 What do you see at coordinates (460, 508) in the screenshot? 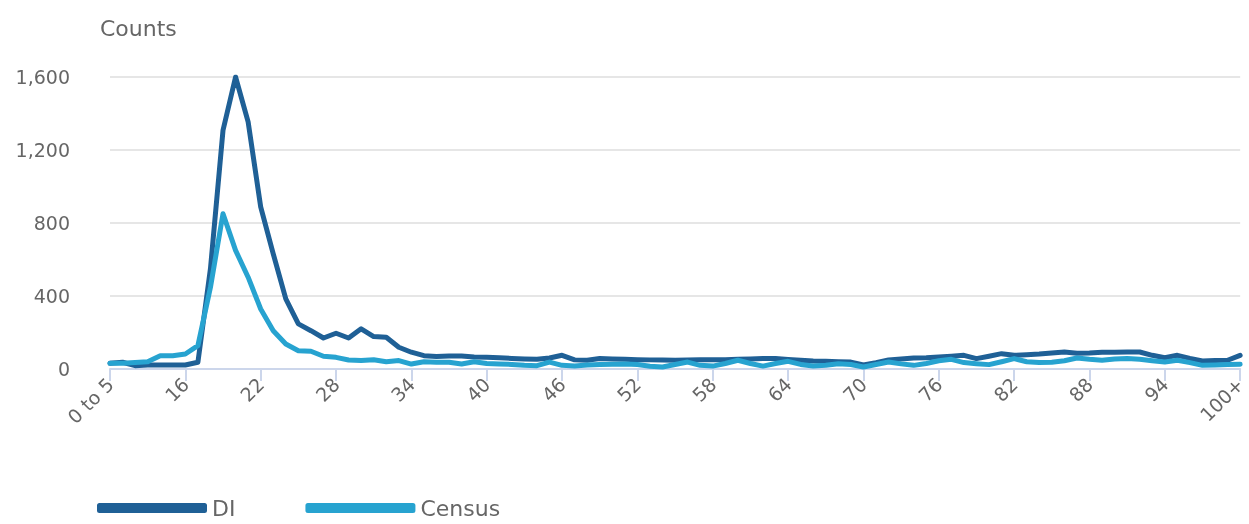
I see `legend-label: Census` at bounding box center [460, 508].